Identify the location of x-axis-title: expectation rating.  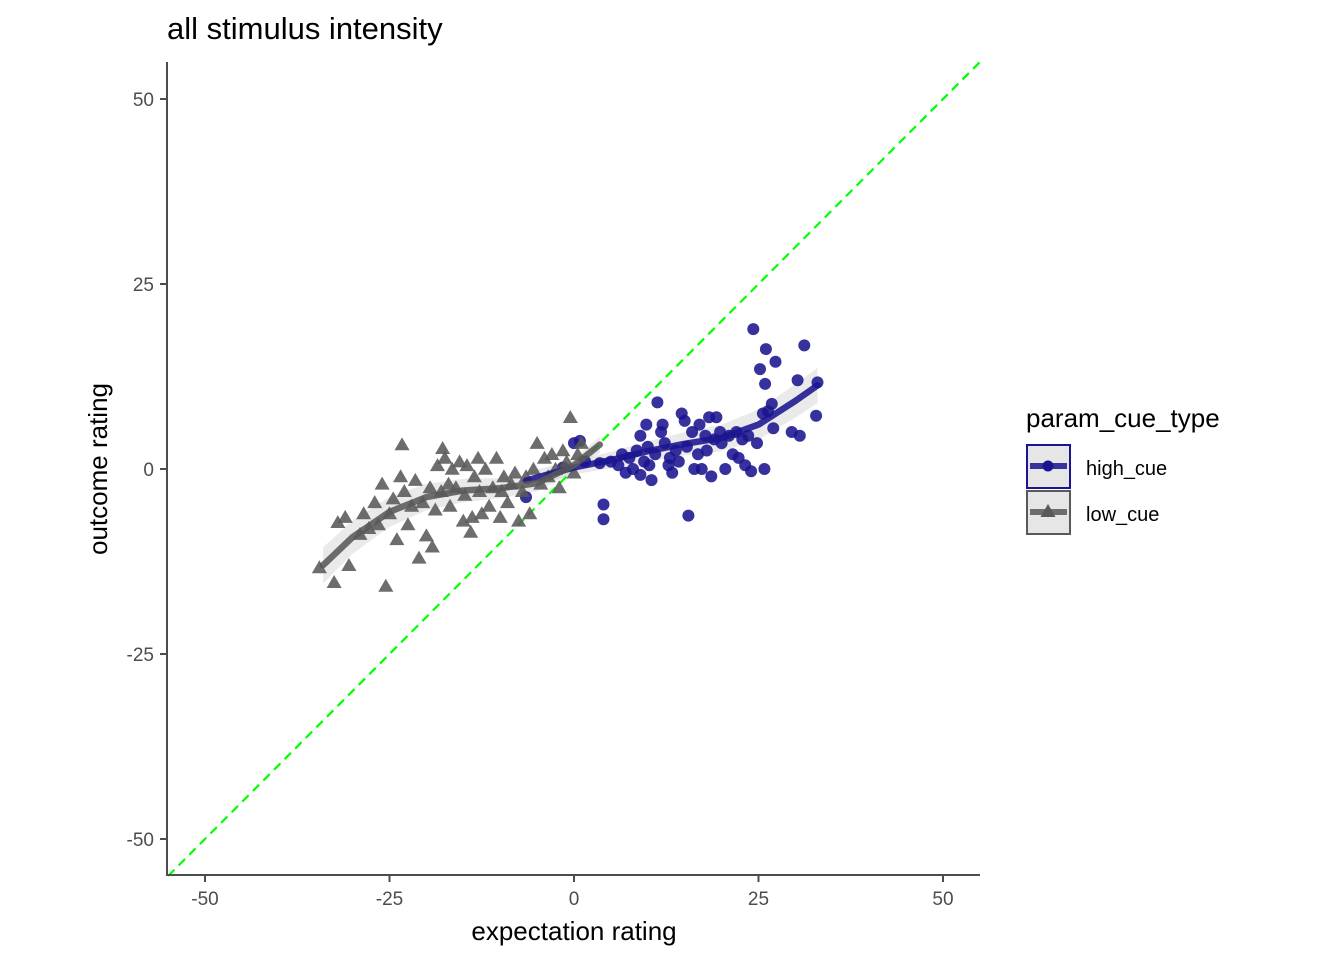
(573, 931).